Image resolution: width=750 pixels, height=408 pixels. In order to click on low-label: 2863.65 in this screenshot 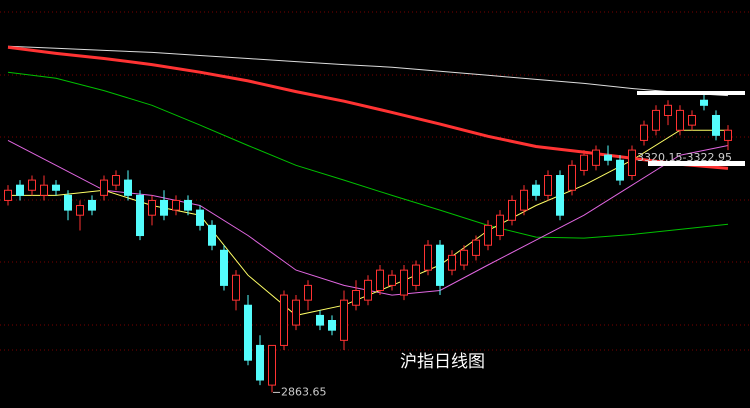, I will do `click(304, 391)`.